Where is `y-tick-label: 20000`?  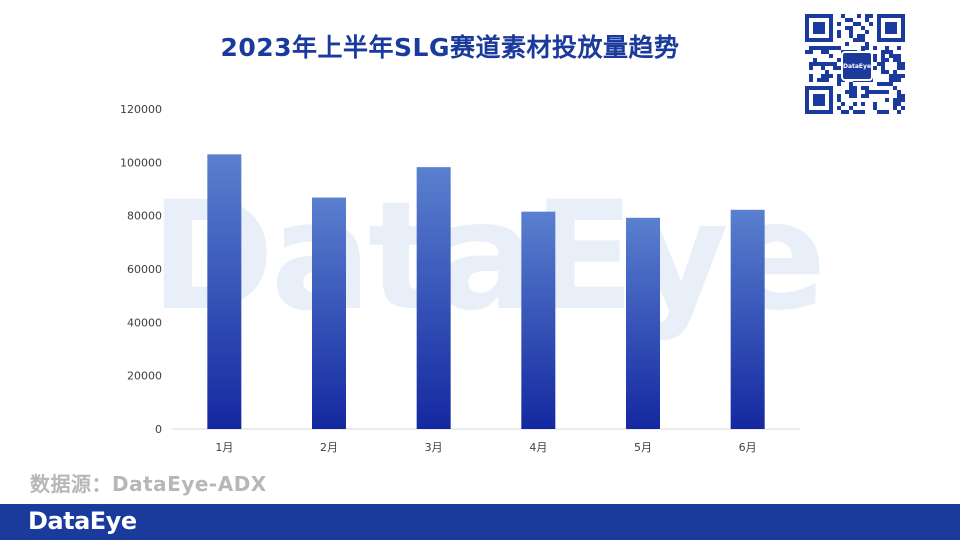
y-tick-label: 20000 is located at coordinates (144, 376).